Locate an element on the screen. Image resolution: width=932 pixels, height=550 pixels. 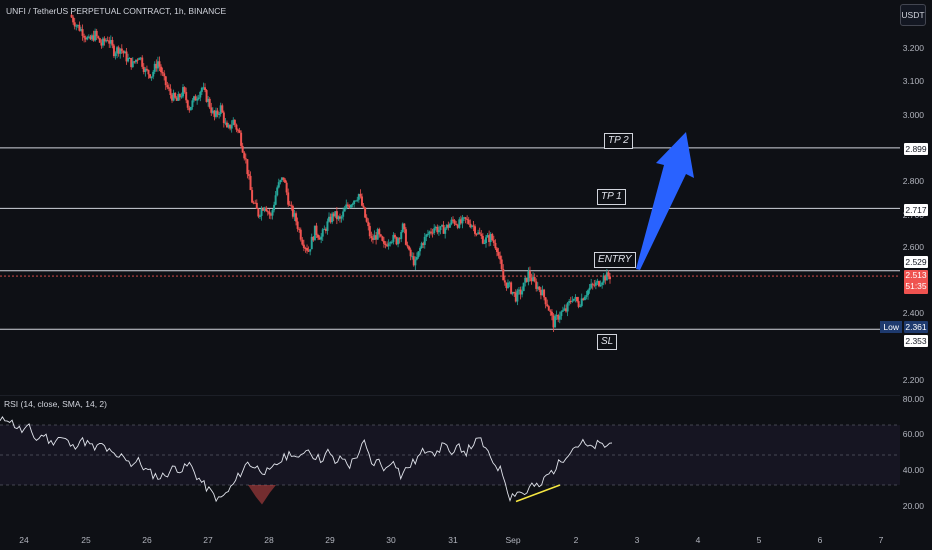
rsi-oversold-fill is located at coordinates (262, 495).